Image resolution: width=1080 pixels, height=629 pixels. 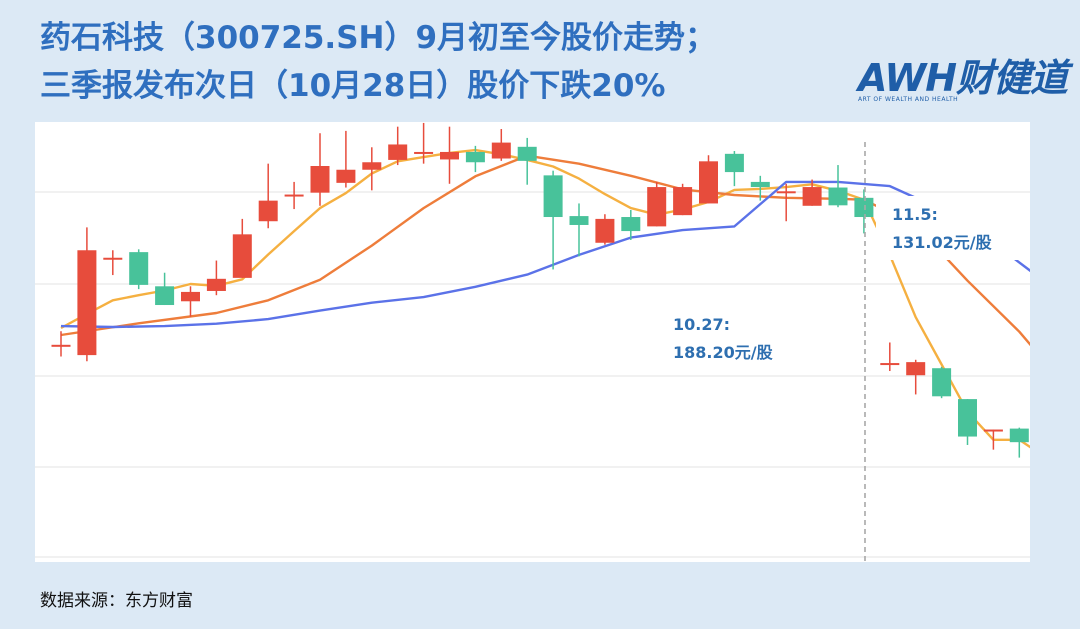 What do you see at coordinates (908, 99) in the screenshot?
I see `logo-tagline: ART OF WEALTH AND HEALTH` at bounding box center [908, 99].